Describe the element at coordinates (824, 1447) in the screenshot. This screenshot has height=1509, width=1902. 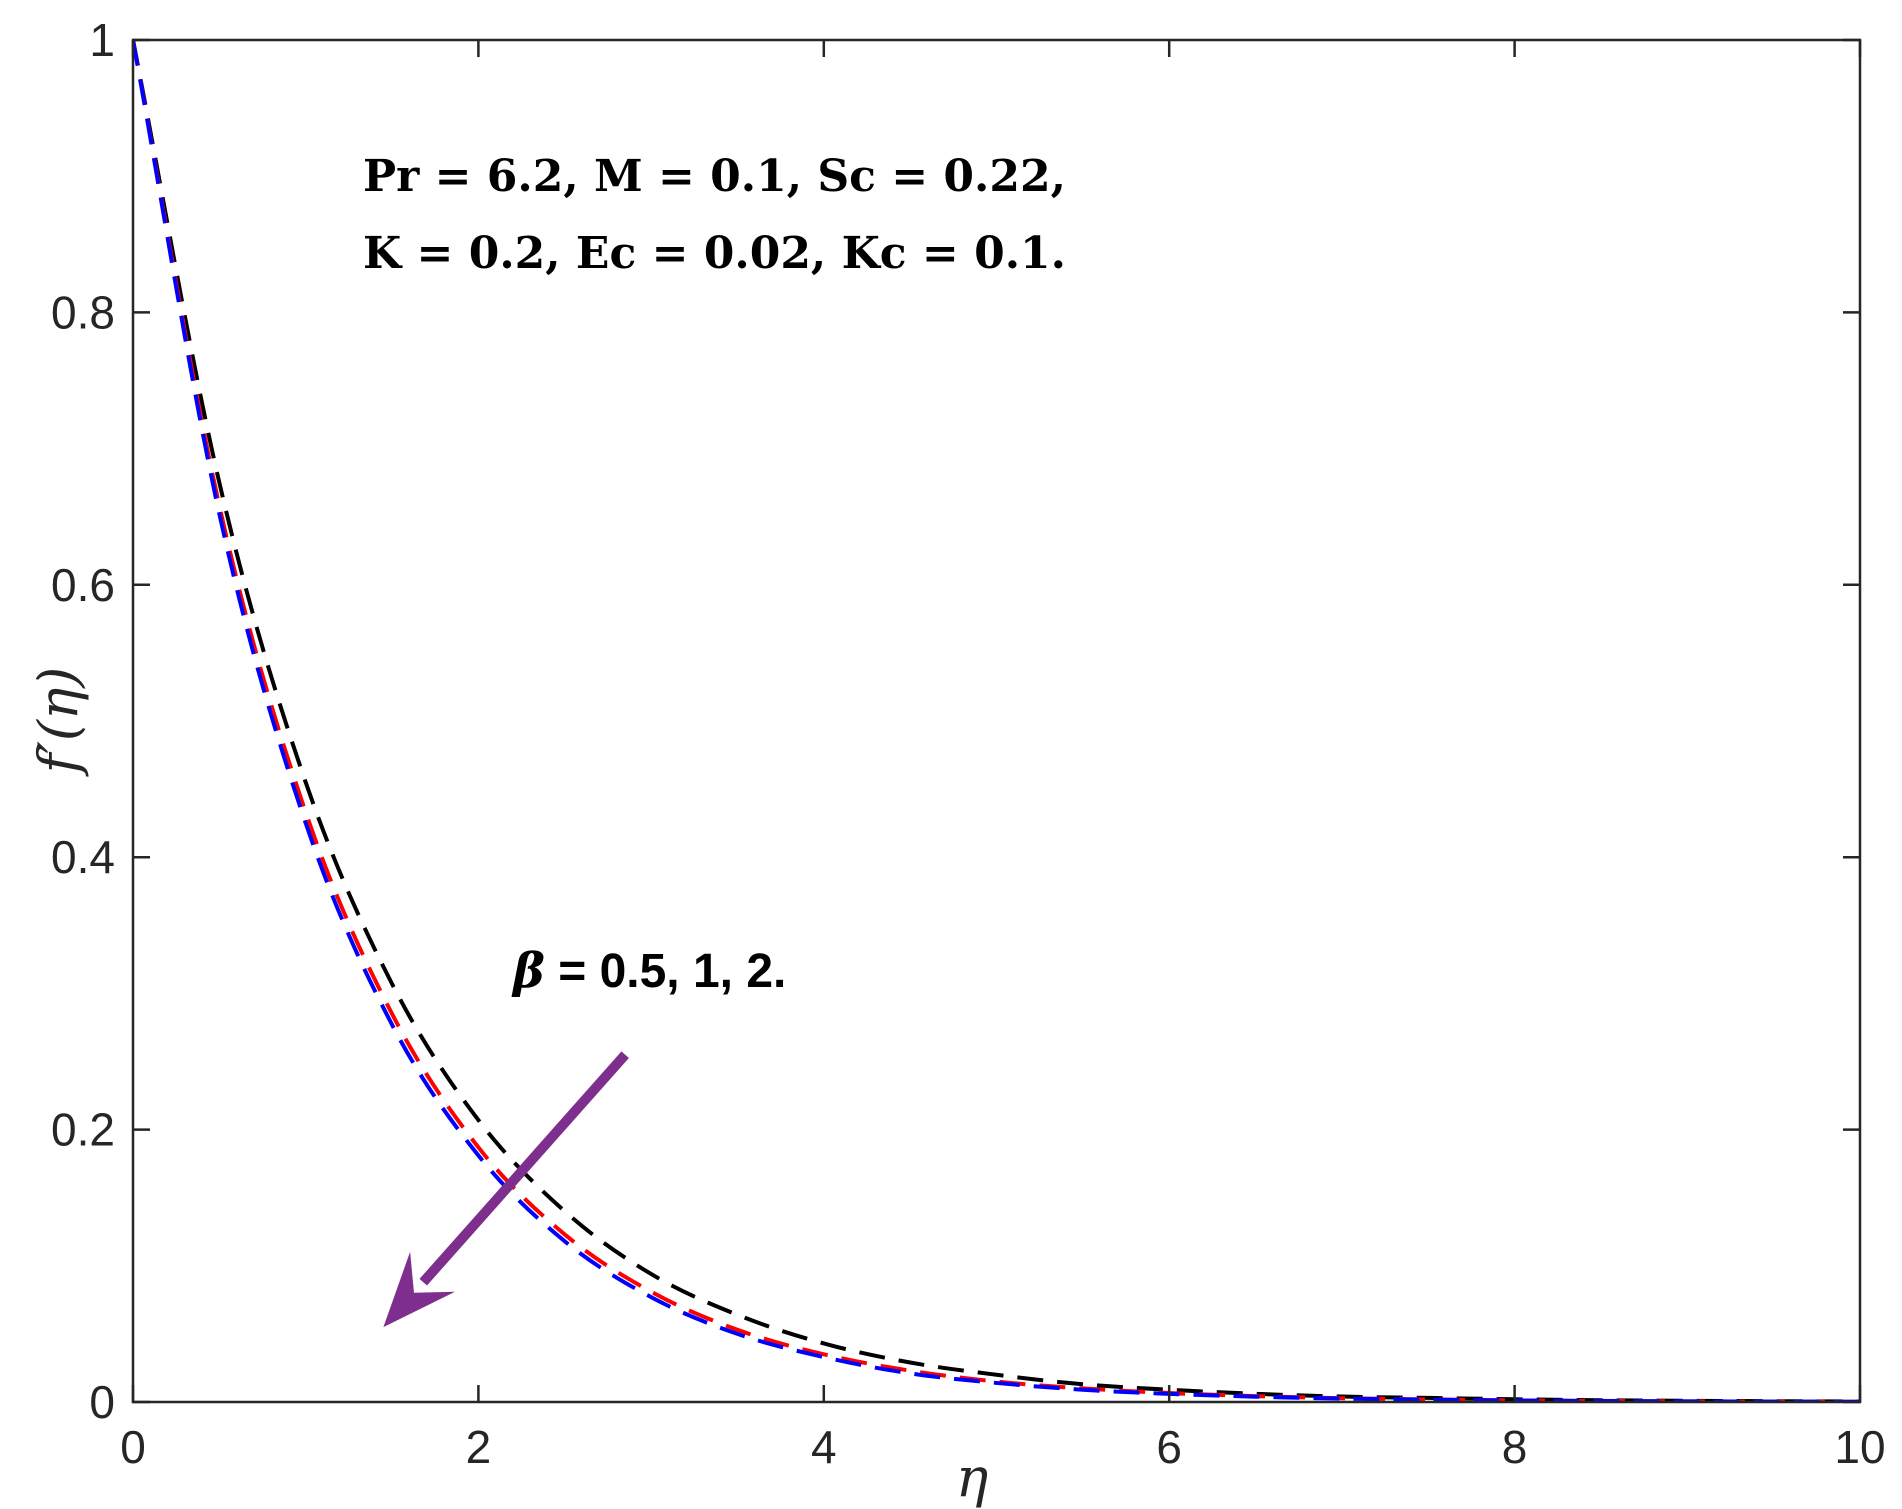
I see `x-tick-label: 4` at that location.